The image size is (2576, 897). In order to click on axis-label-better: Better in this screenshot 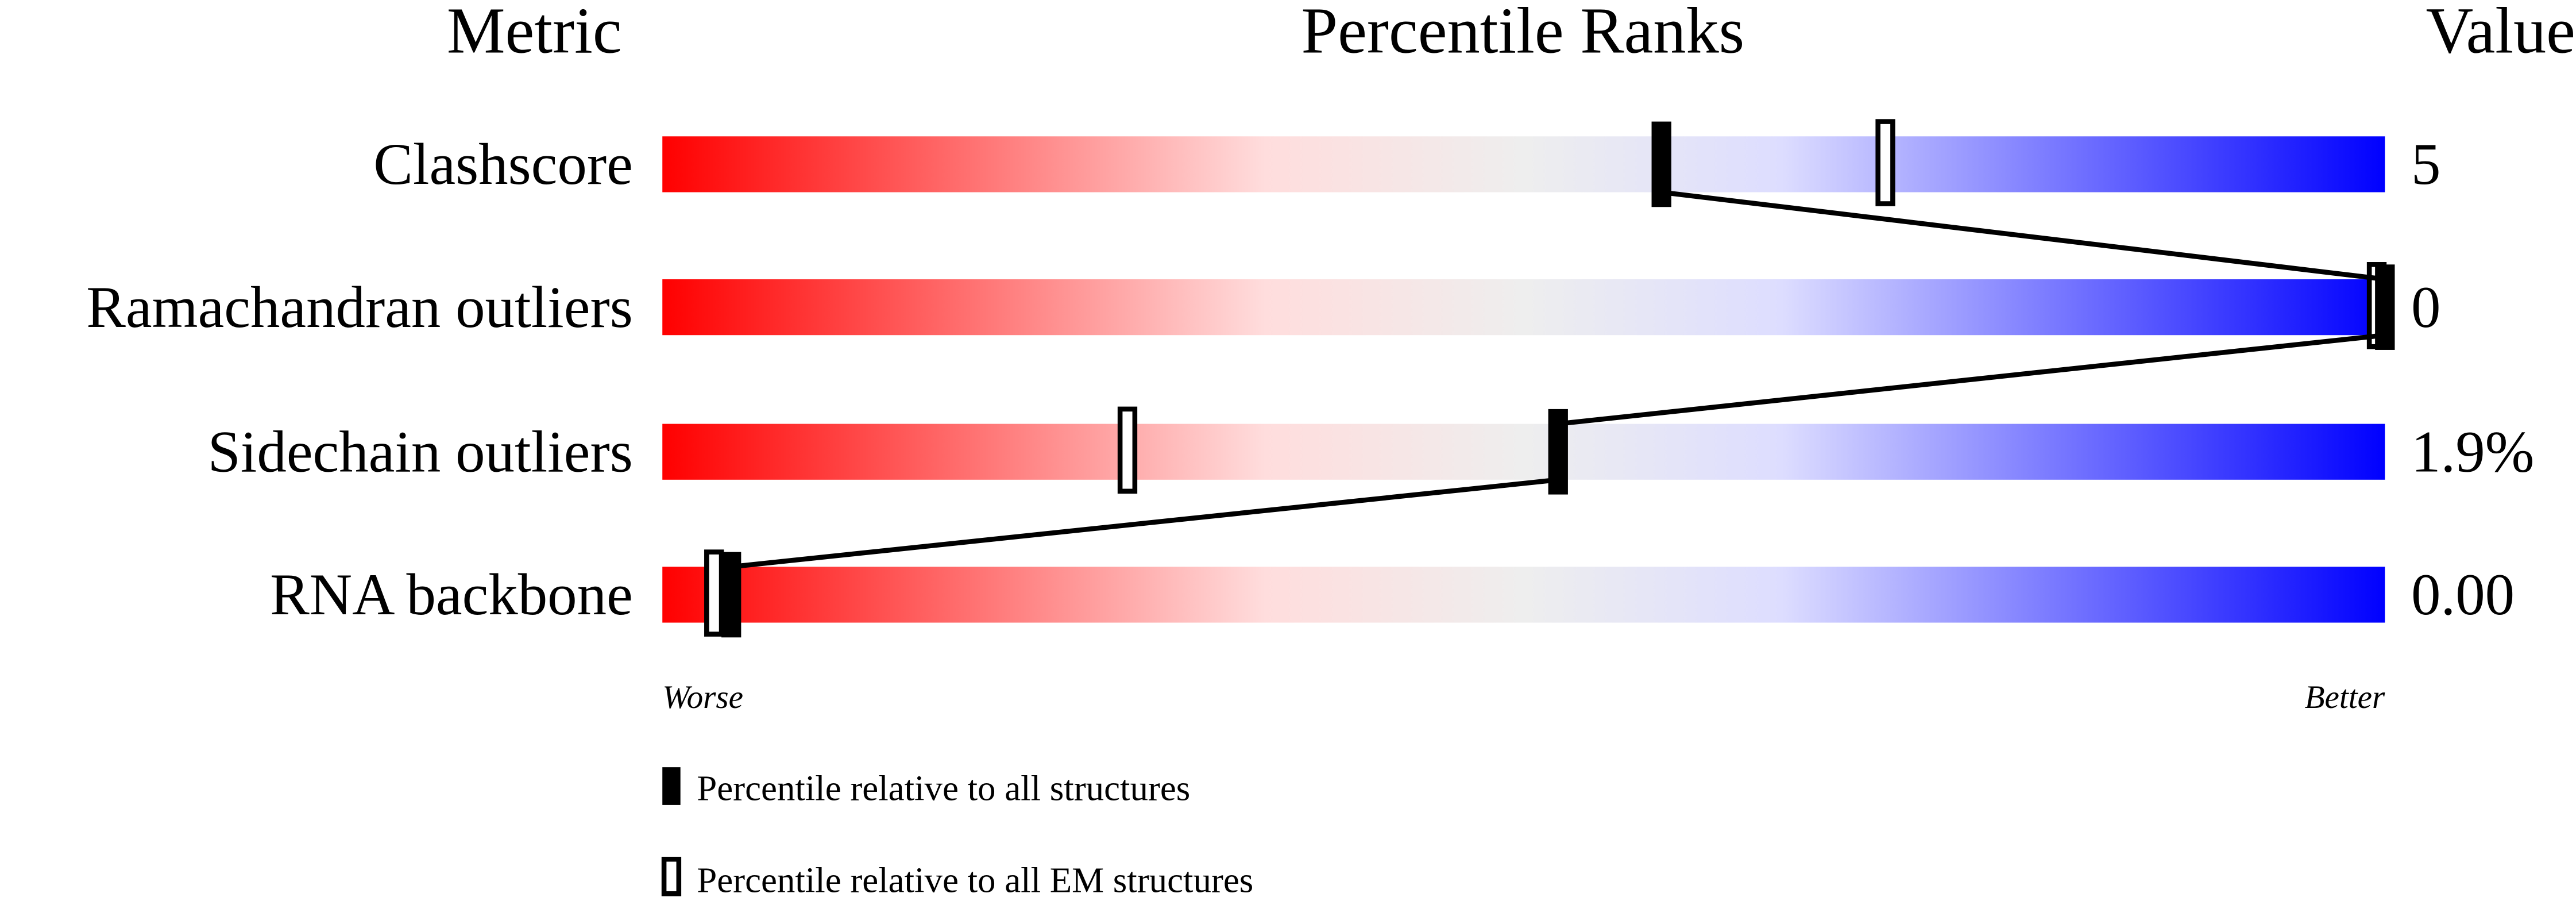, I will do `click(2345, 697)`.